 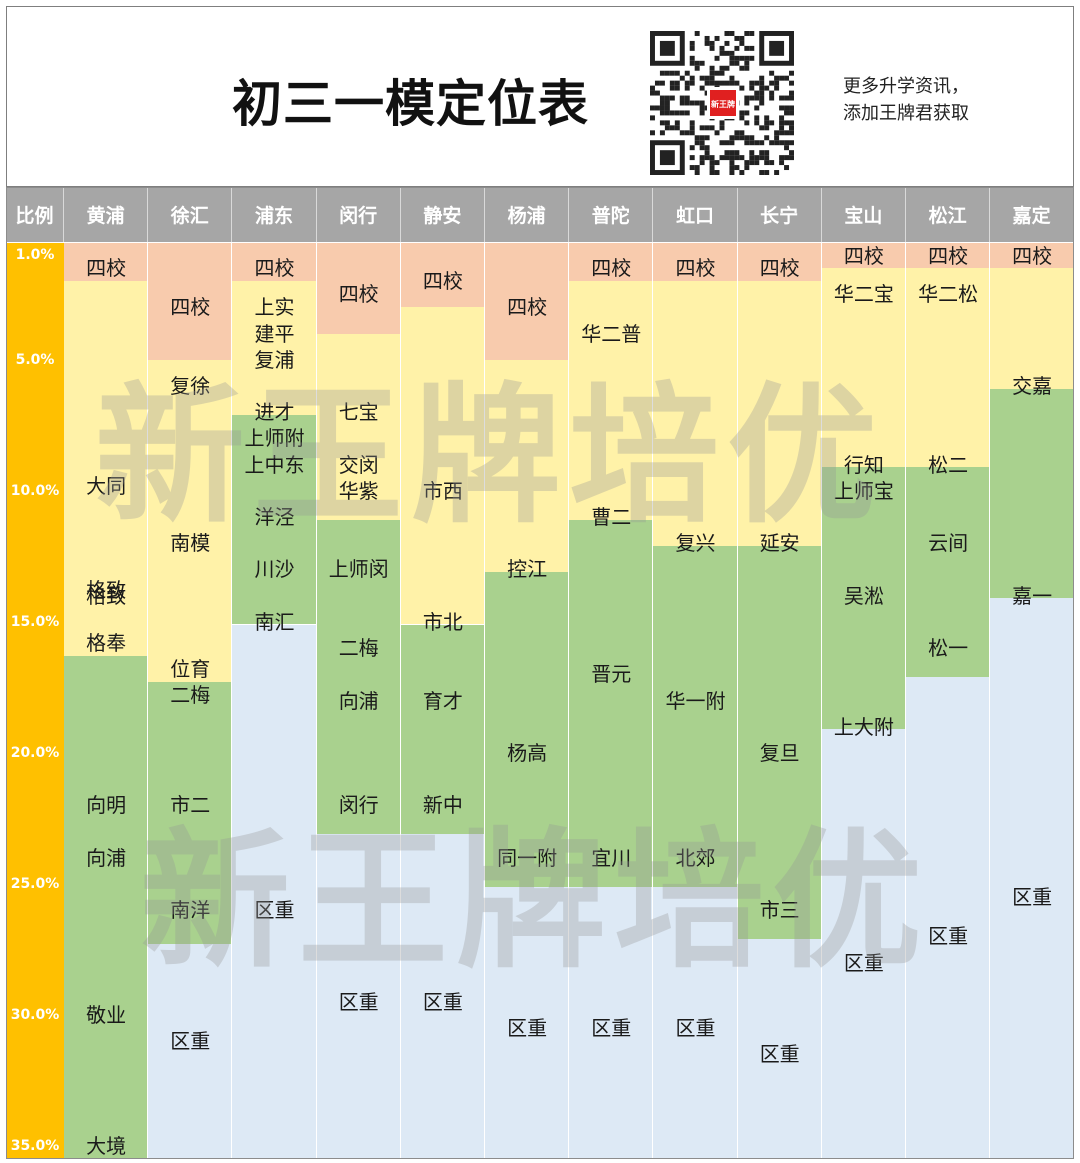 I want to click on school-label: 复旦, so click(x=779, y=752).